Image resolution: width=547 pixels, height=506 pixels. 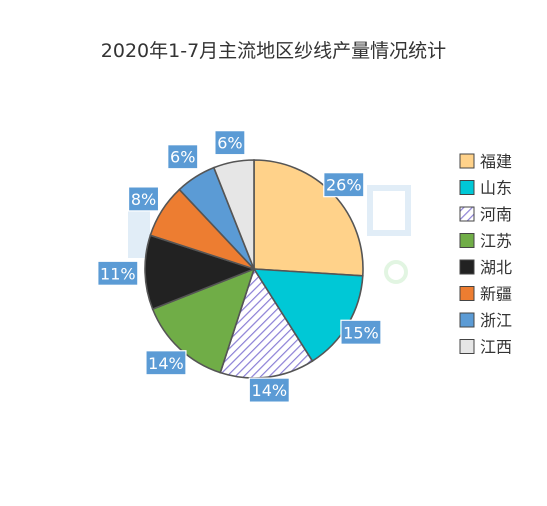 I want to click on legend-item-福建: 福建, so click(x=485, y=161).